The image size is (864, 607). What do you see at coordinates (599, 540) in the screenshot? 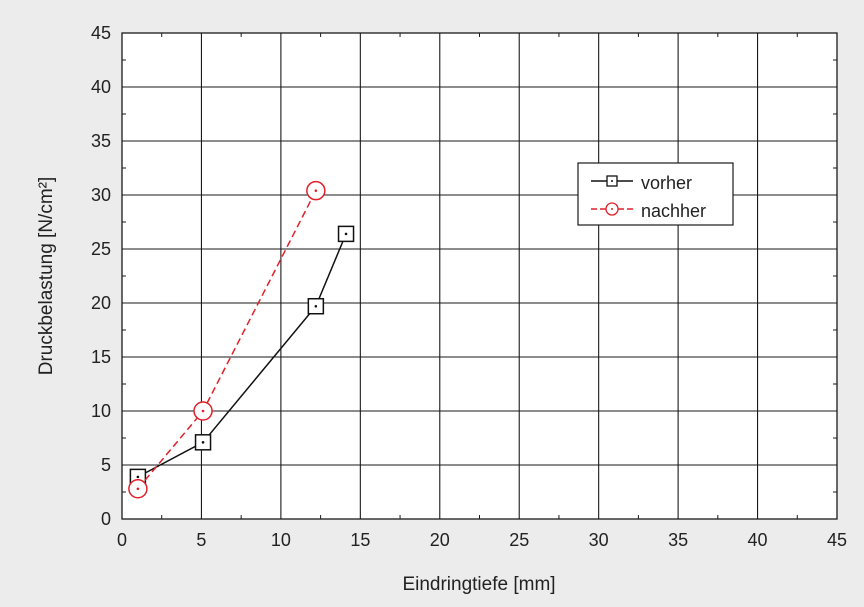
I see `x-tick-label: 30` at bounding box center [599, 540].